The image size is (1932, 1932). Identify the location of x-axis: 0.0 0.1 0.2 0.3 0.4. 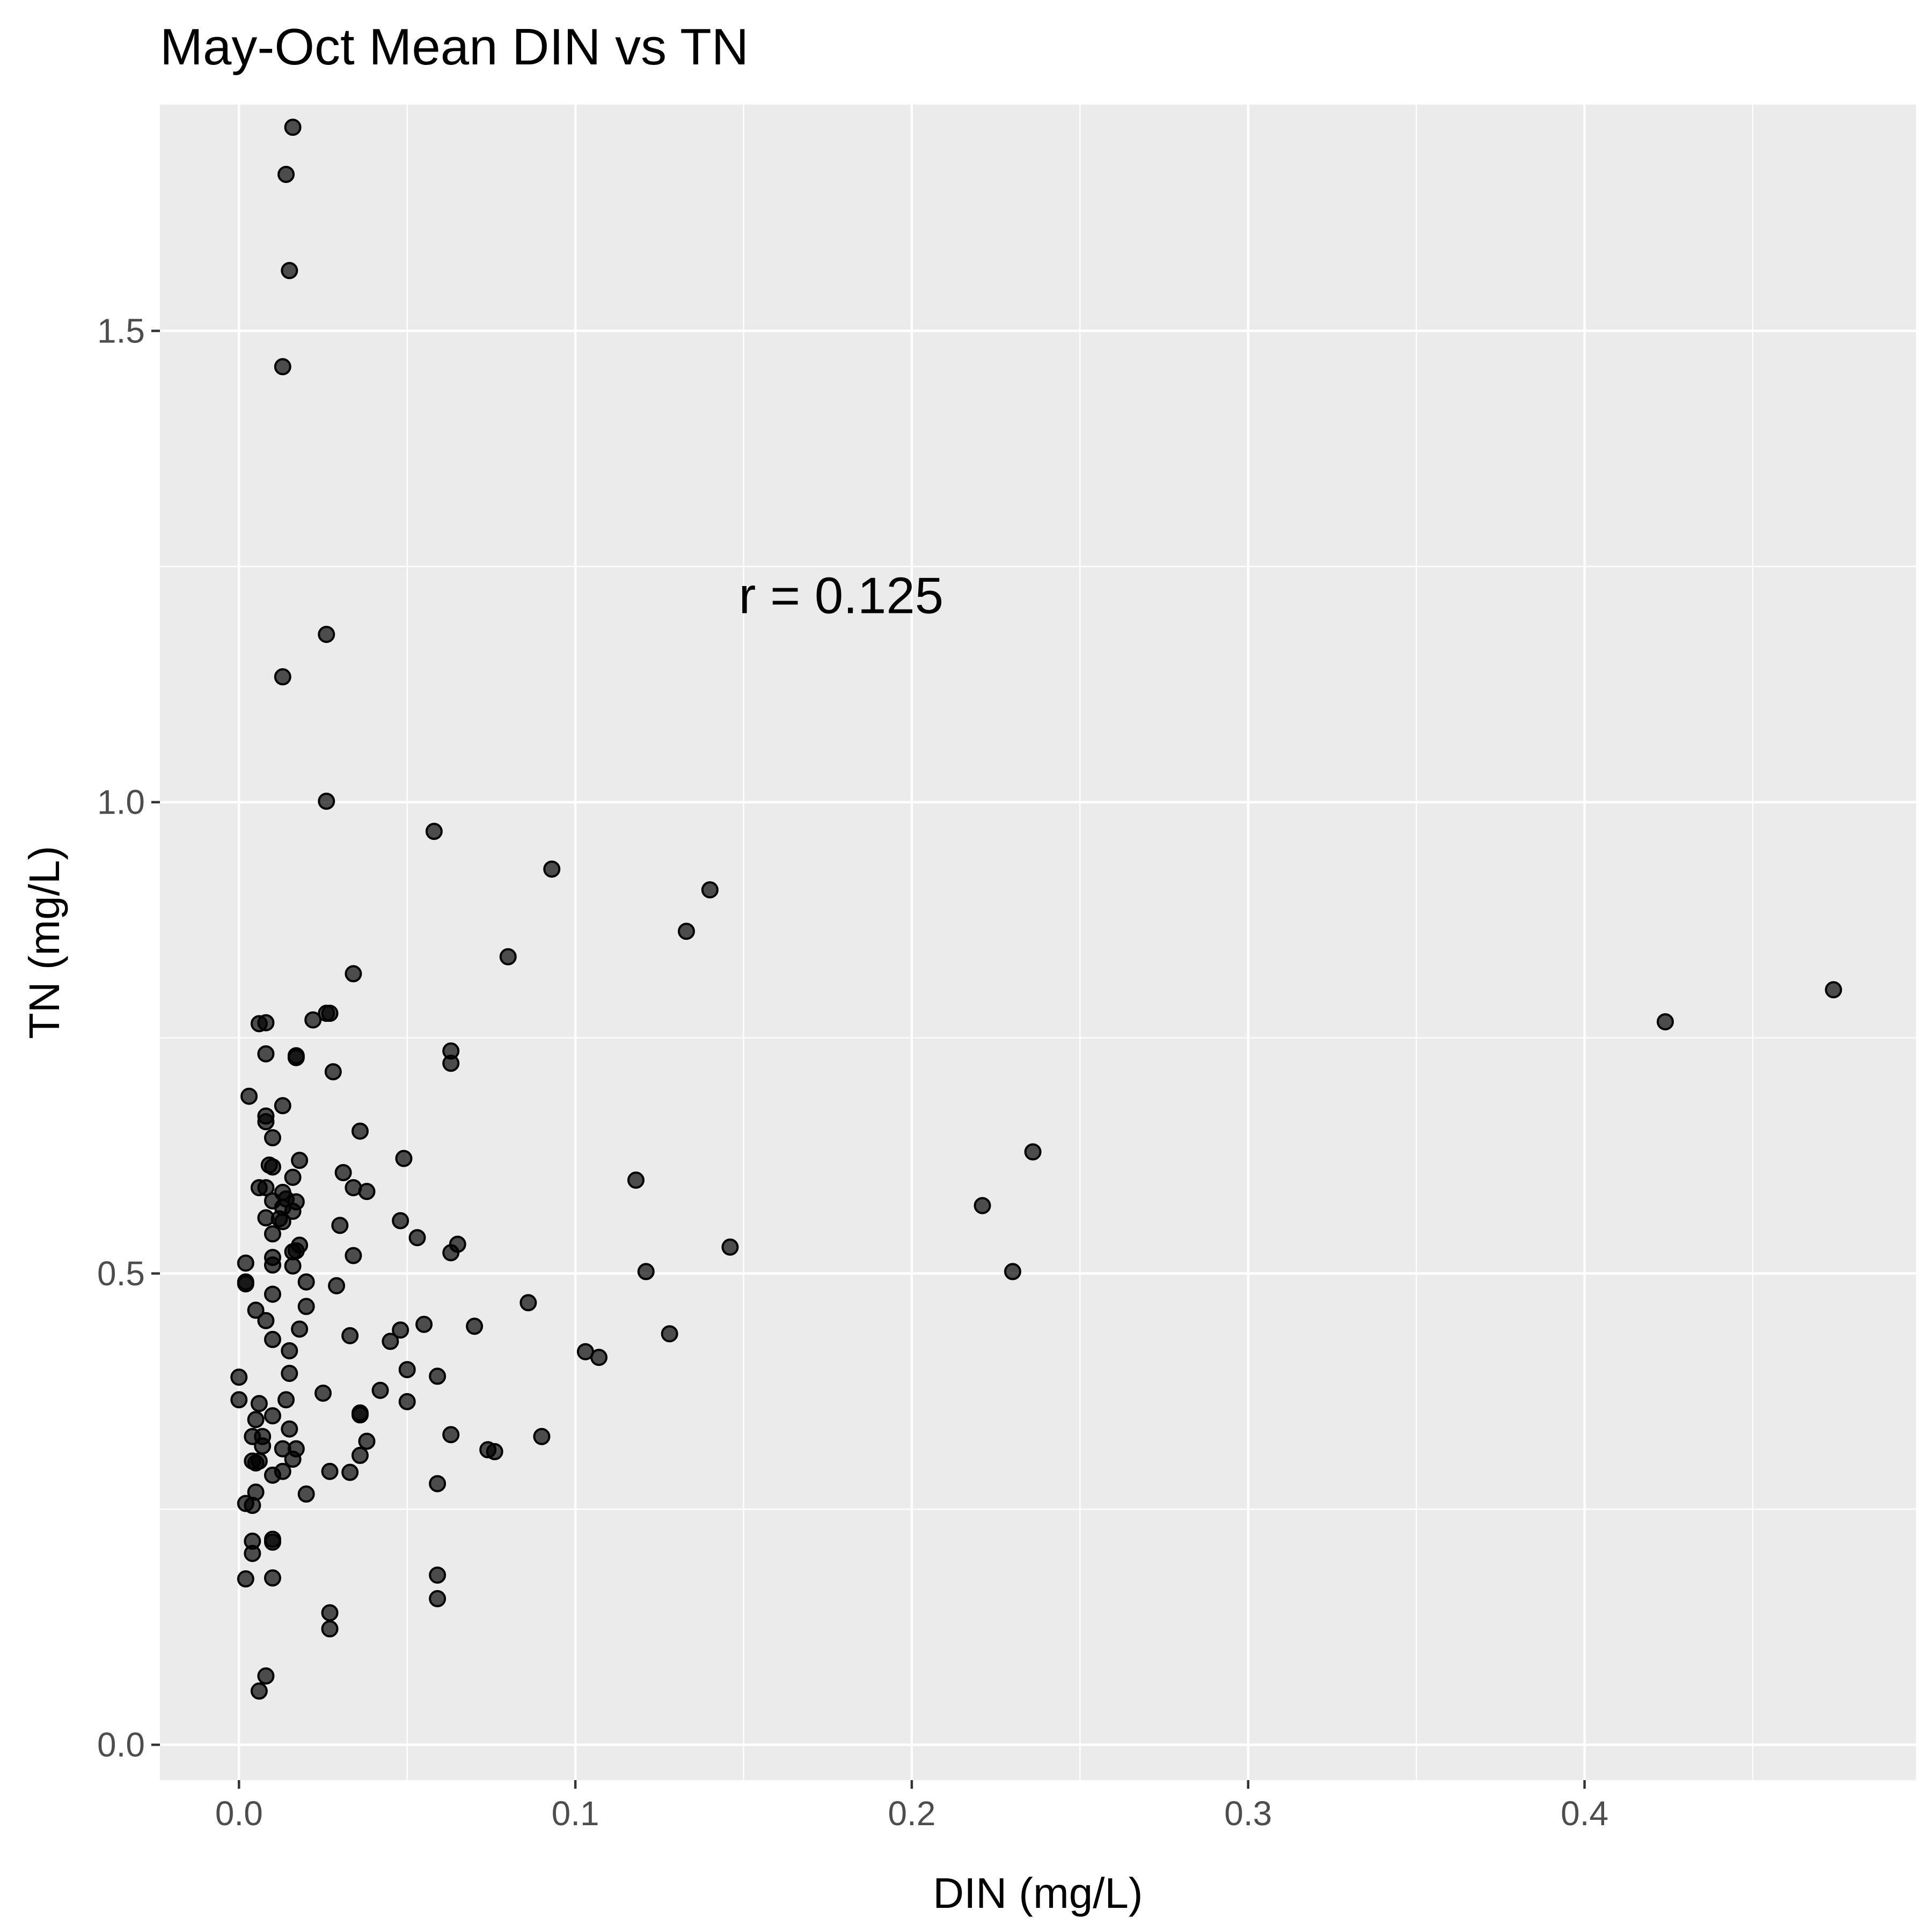
(911, 1806).